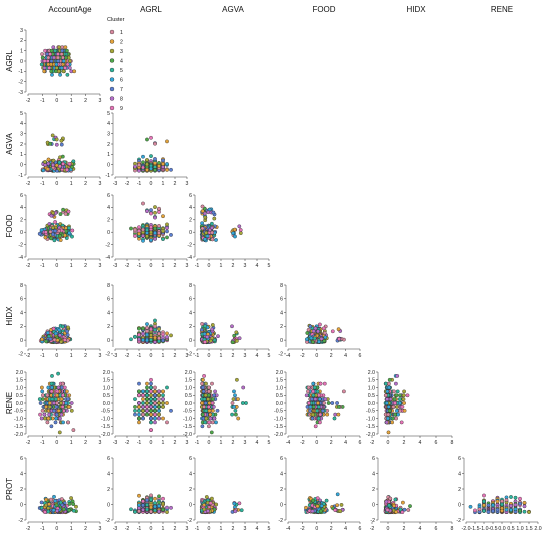  Describe the element at coordinates (269, 266) in the screenshot. I see `x-tick-label: 5` at that location.